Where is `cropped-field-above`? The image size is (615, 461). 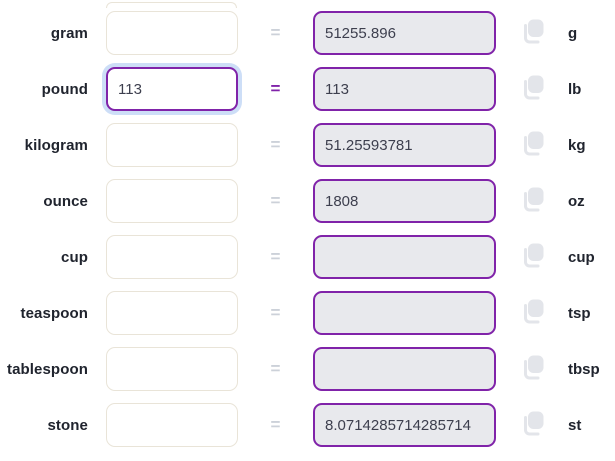 cropped-field-above is located at coordinates (171, 5).